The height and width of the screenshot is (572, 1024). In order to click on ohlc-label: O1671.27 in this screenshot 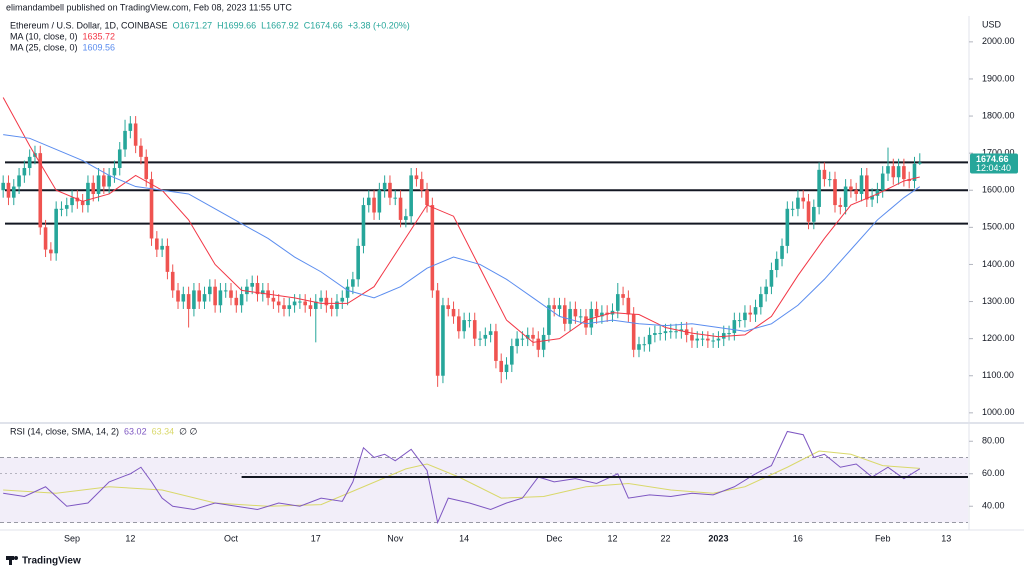, I will do `click(193, 25)`.